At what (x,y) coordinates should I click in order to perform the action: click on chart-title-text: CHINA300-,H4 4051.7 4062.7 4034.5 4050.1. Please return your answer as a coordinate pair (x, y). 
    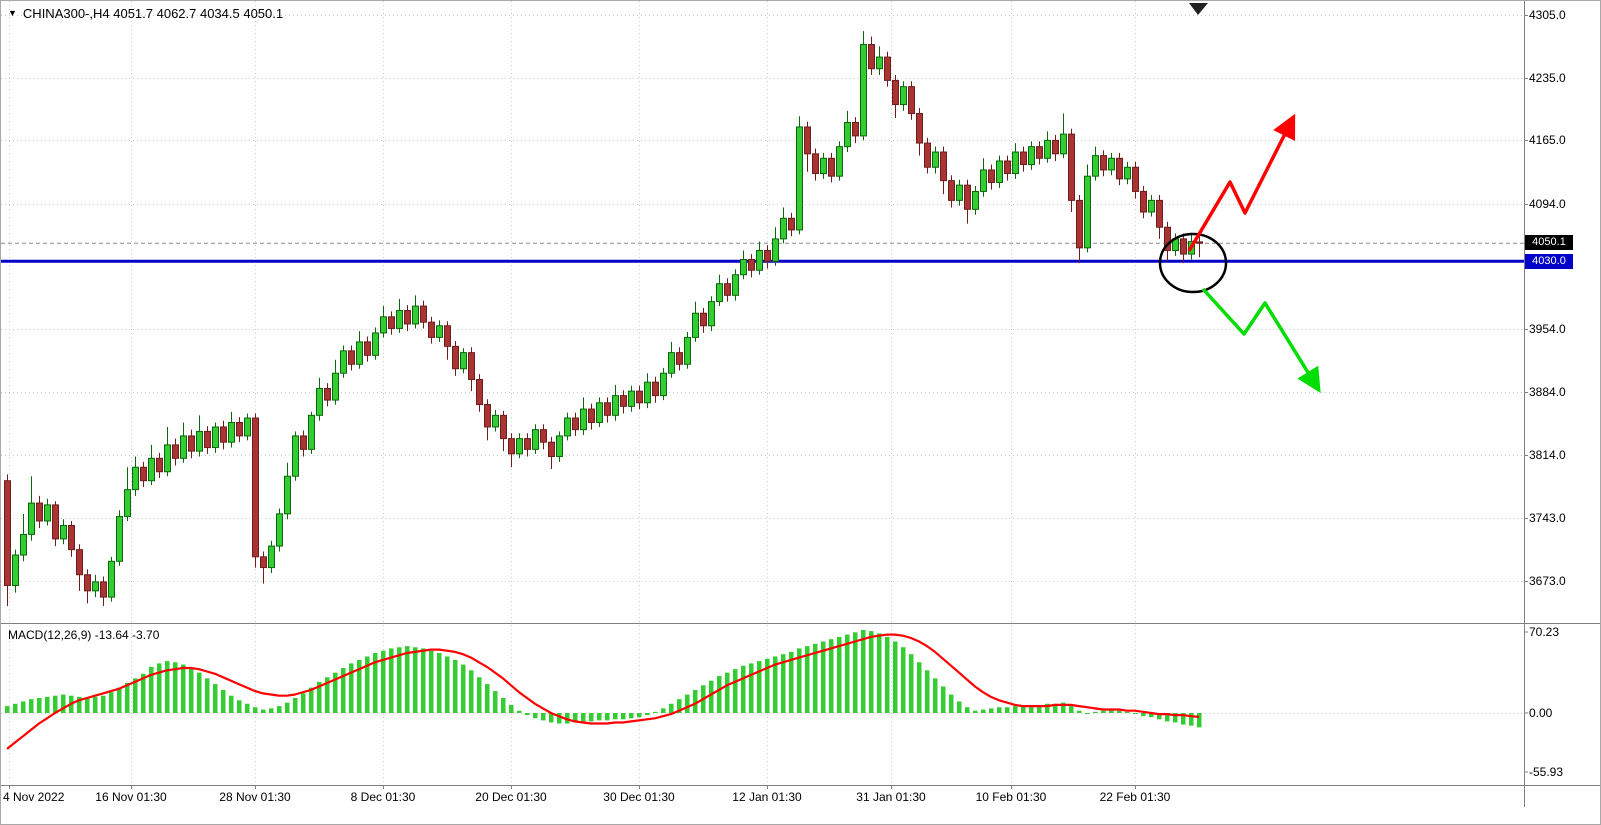
    Looking at the image, I should click on (153, 13).